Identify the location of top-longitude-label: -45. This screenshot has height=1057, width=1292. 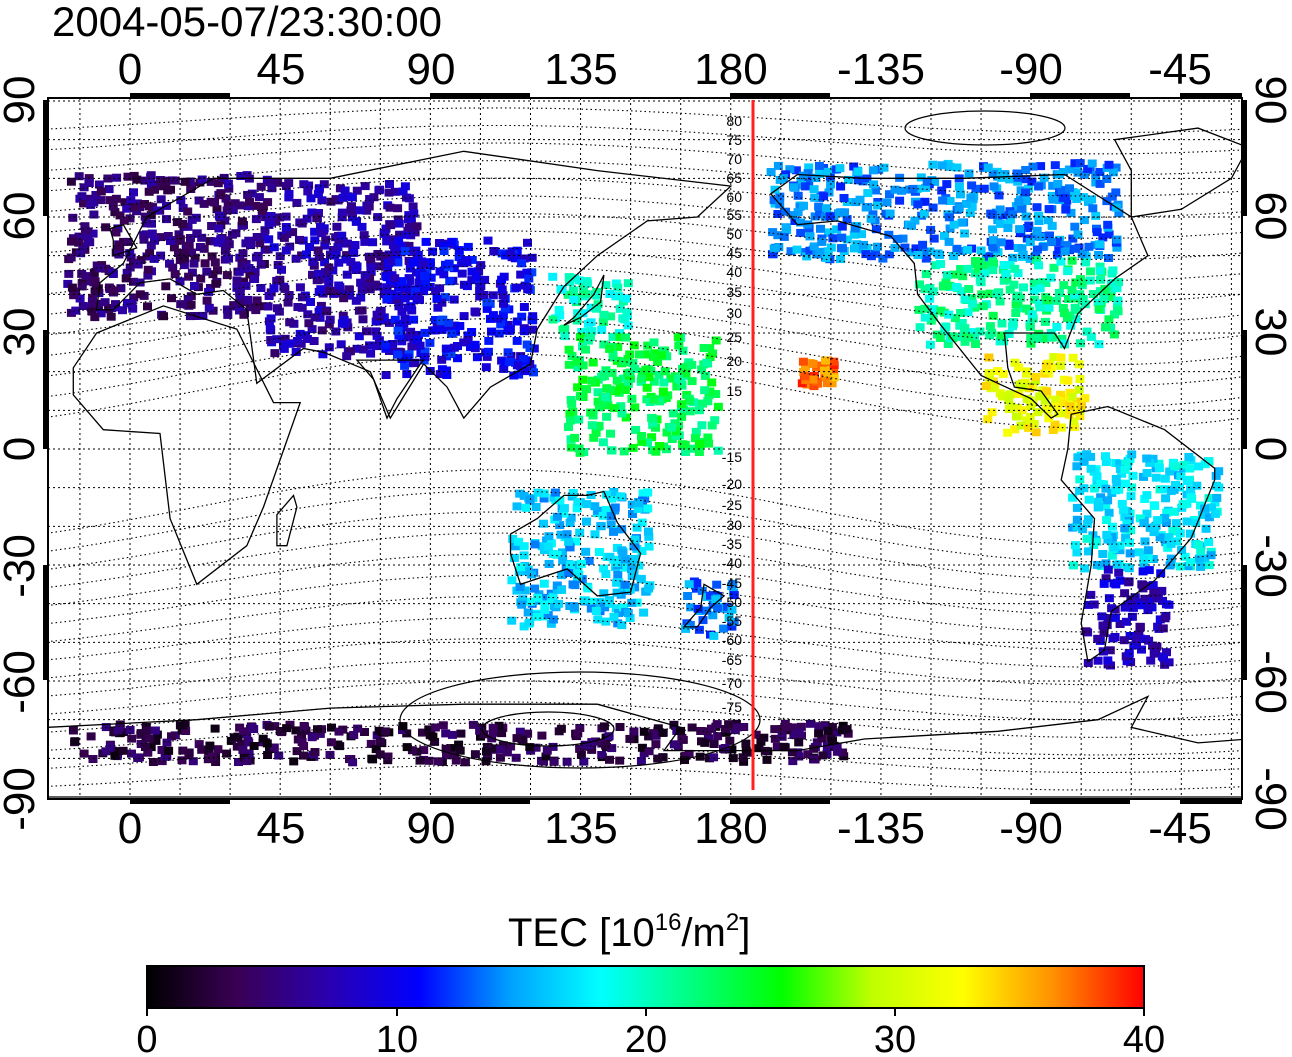
(1180, 69).